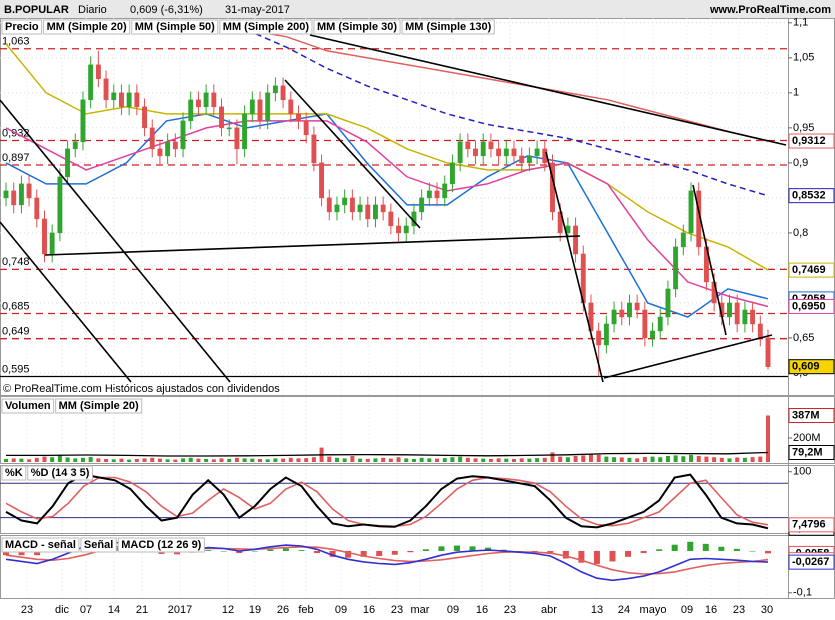  What do you see at coordinates (16, 332) in the screenshot?
I see `level-label: 0,649` at bounding box center [16, 332].